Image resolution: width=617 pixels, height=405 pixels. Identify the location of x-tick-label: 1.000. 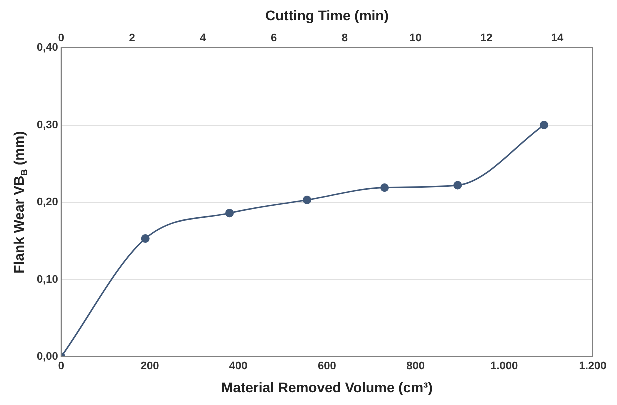
(504, 366).